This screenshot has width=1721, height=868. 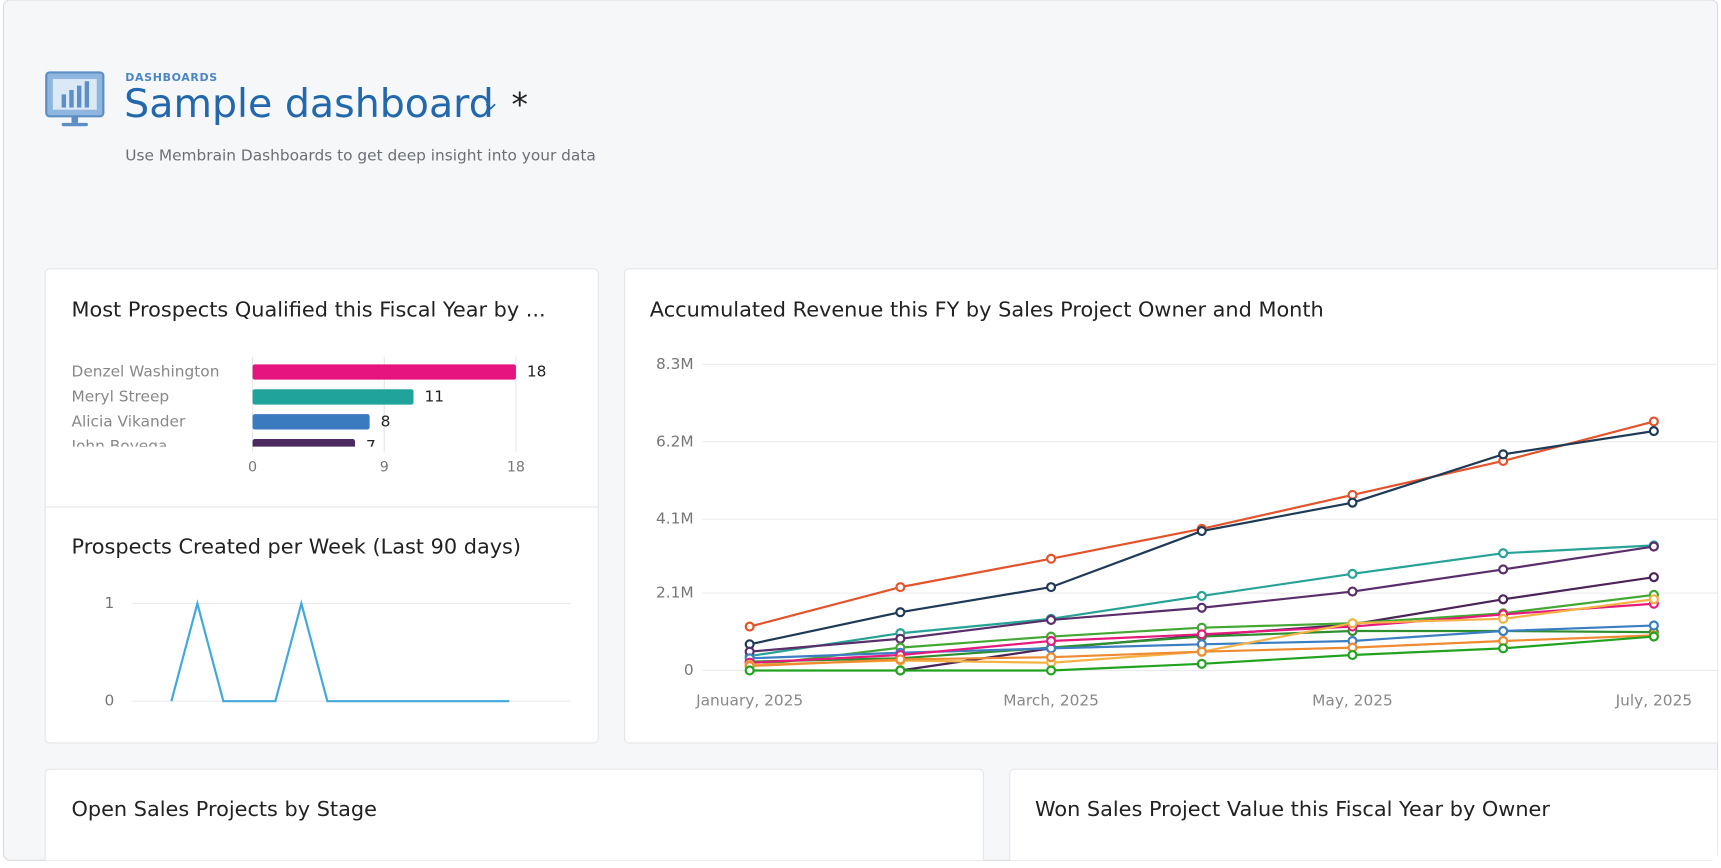 I want to click on dashboard-title: Sample dashboard, so click(x=309, y=104).